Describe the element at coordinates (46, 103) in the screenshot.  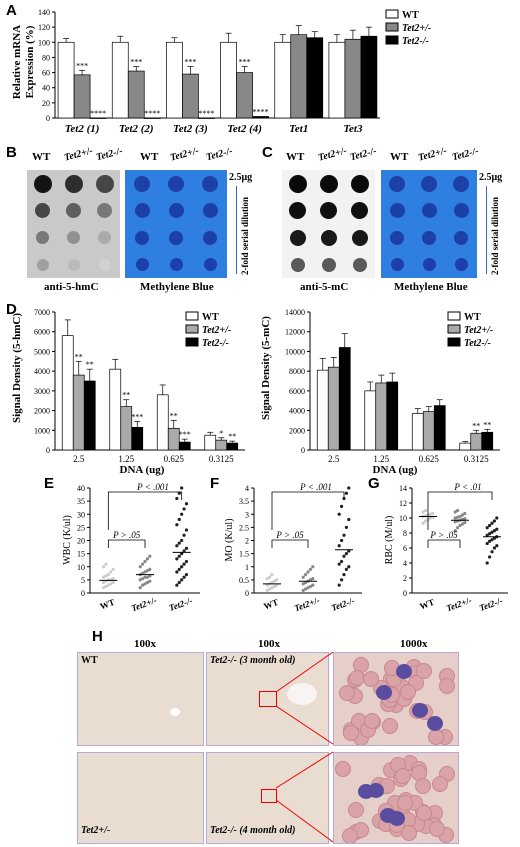
I see `y-tick-label: 20` at that location.